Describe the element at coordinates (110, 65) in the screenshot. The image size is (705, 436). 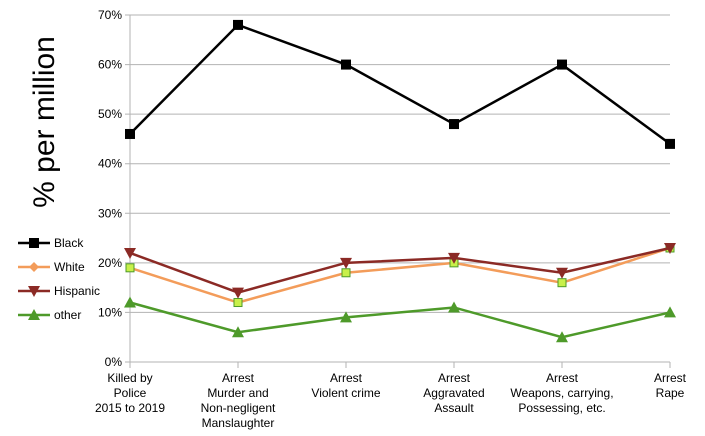
I see `y-tick-label: 60%` at that location.